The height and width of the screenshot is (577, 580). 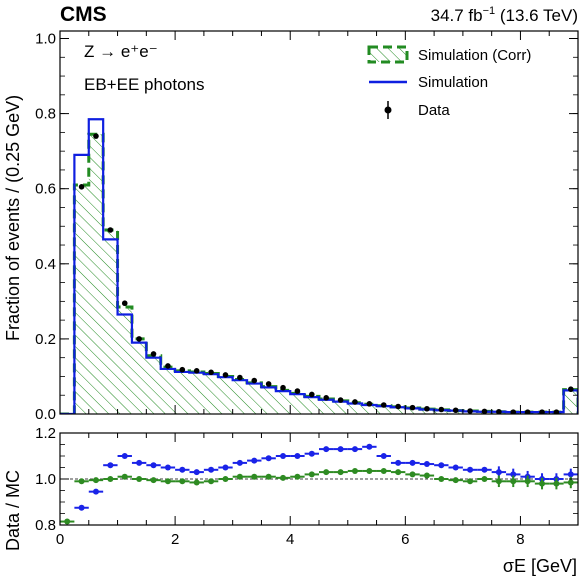 I want to click on experiment-label: CMS, so click(x=83, y=14).